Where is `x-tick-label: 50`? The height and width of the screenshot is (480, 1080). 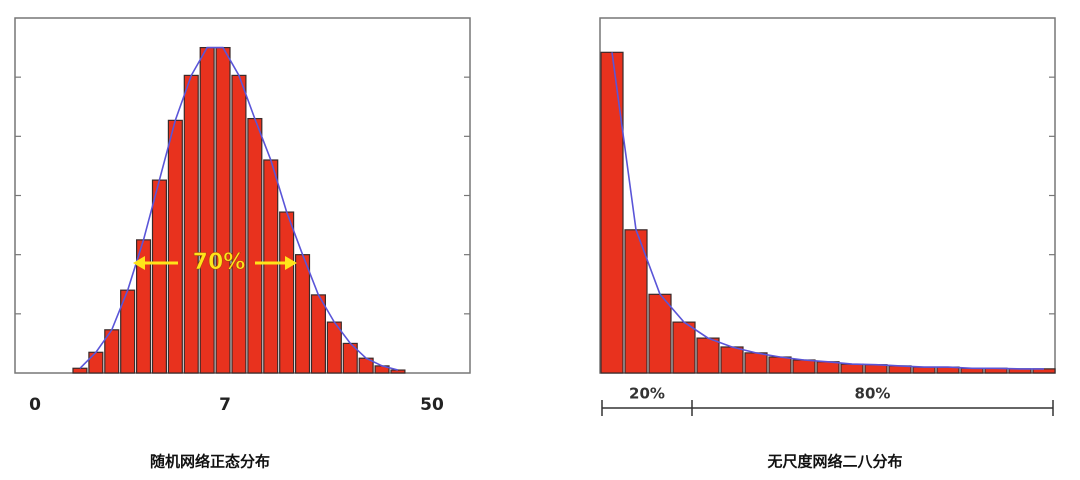 x-tick-label: 50 is located at coordinates (432, 405).